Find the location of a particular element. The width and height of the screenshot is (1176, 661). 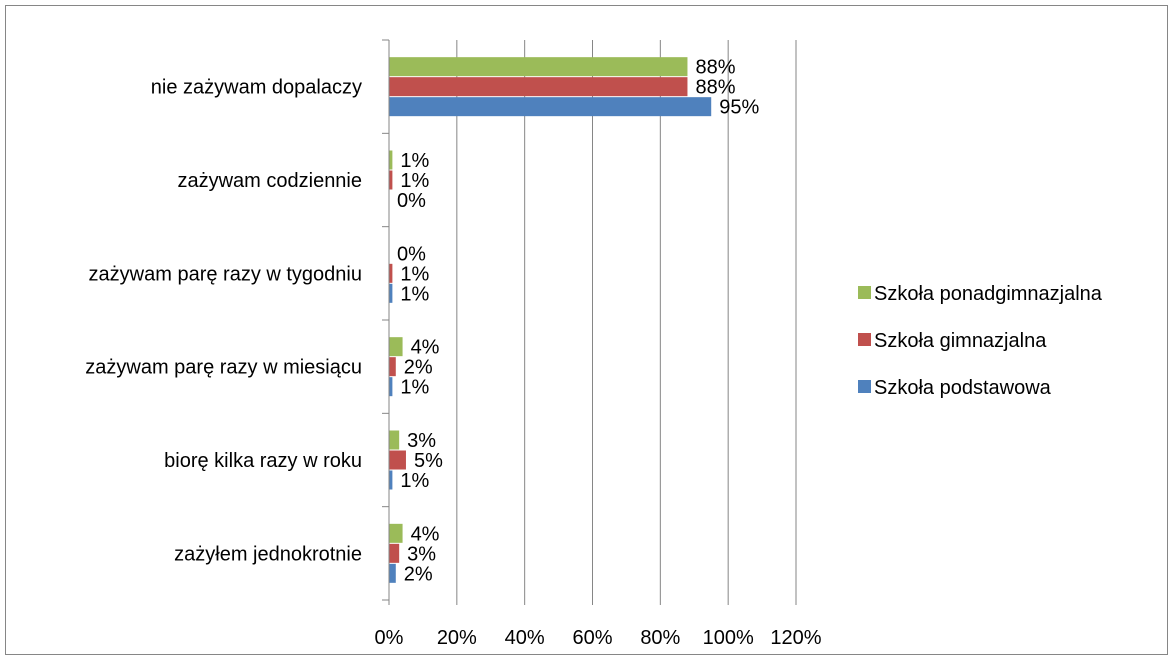

x-tick-label: 100% is located at coordinates (728, 638).